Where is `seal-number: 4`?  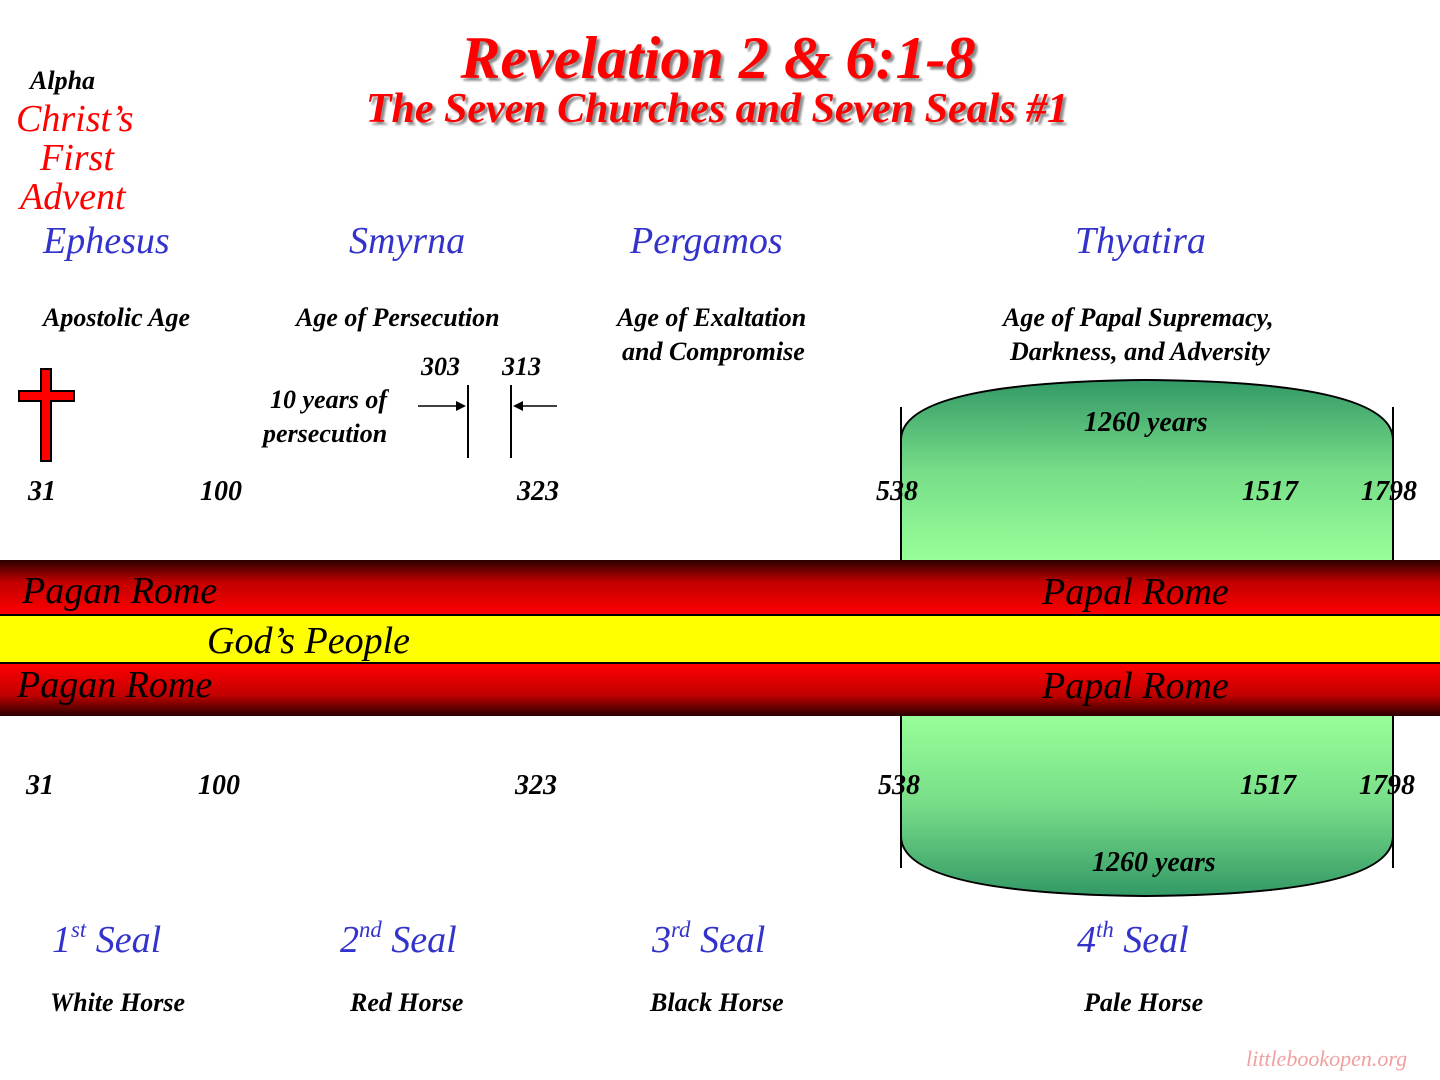 seal-number: 4 is located at coordinates (1086, 940).